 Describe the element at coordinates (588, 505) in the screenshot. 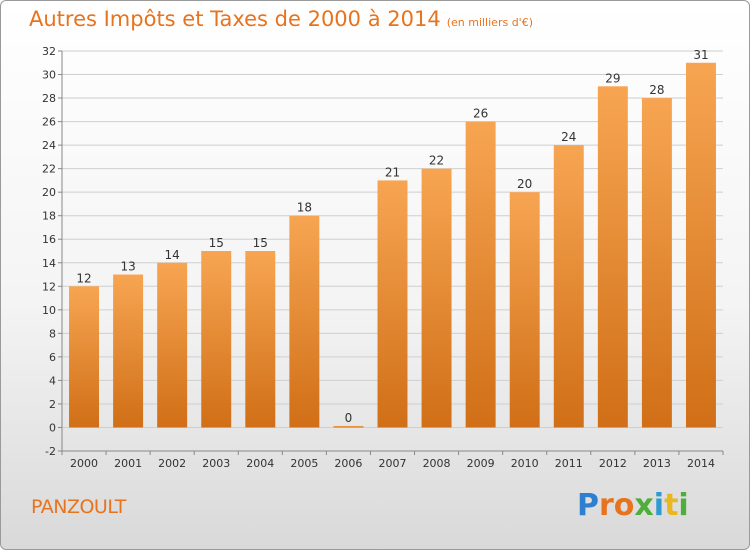

I see `logo-letter: P` at that location.